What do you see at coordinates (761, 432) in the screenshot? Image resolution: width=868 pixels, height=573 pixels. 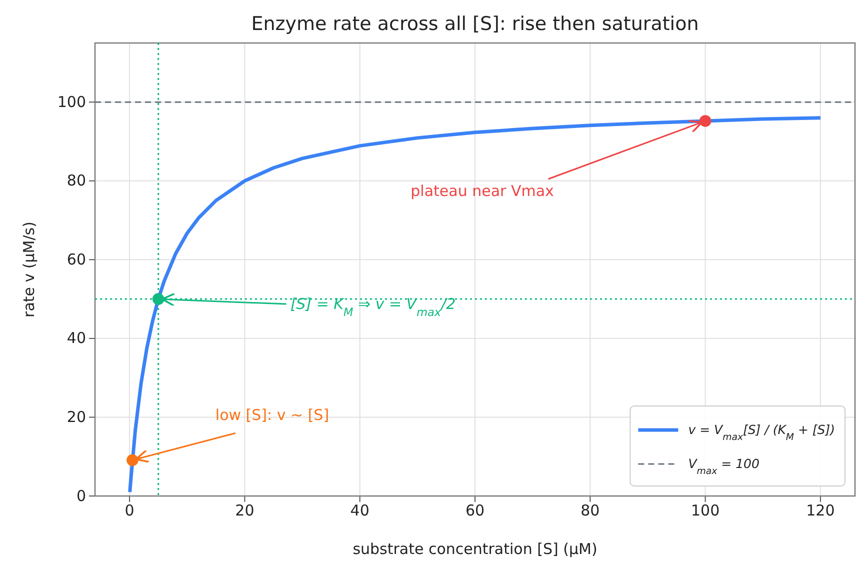 I see `legend-label: v = V$_{max}$[S] / (K$_{M}$ + [S])` at bounding box center [761, 432].